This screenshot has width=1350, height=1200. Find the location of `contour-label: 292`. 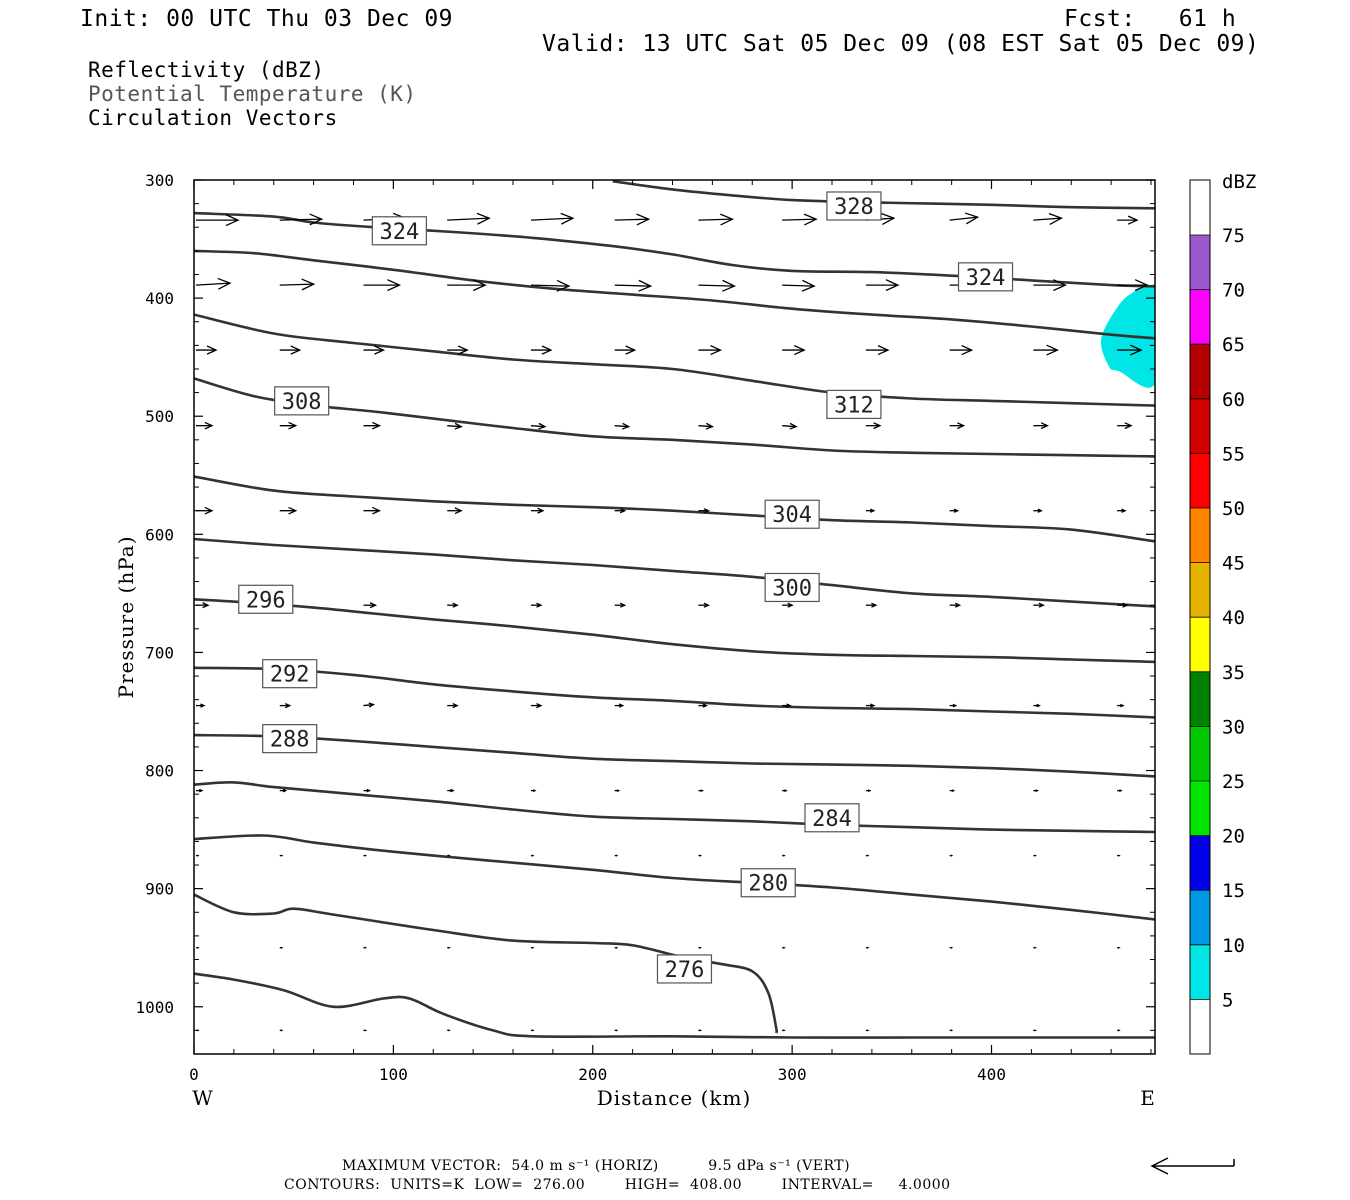

contour-label: 292 is located at coordinates (290, 674).